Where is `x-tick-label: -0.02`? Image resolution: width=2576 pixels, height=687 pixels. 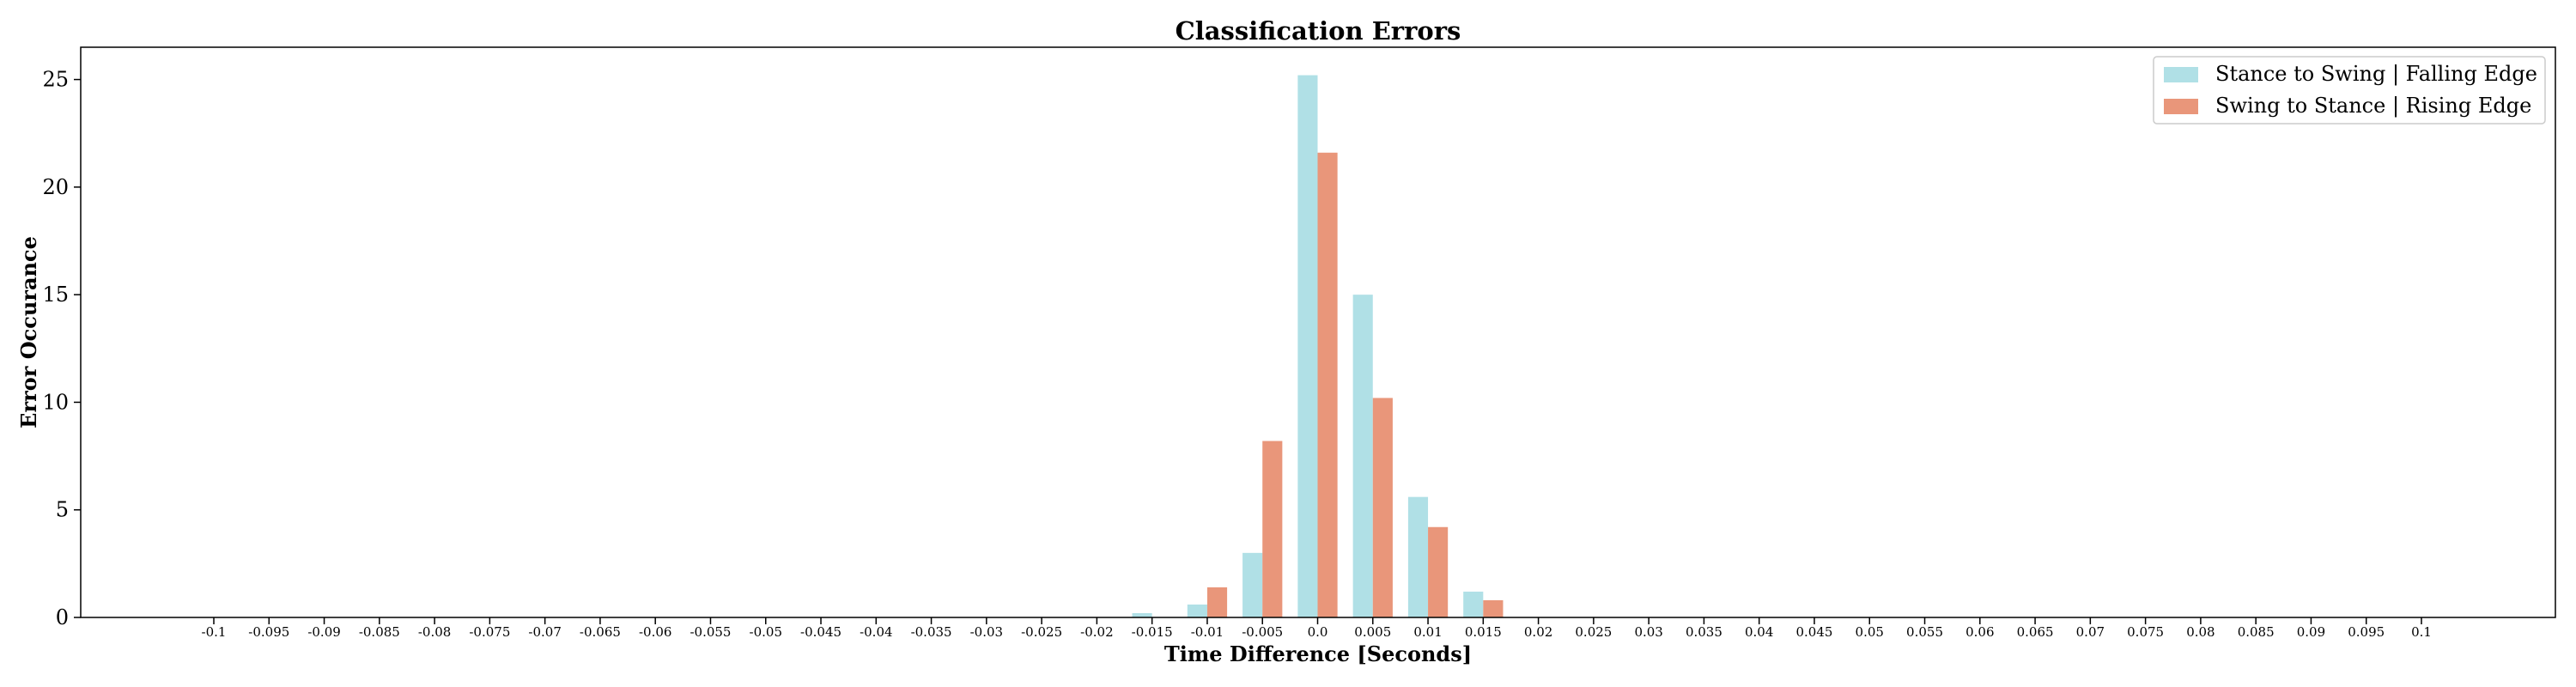 x-tick-label: -0.02 is located at coordinates (1096, 632).